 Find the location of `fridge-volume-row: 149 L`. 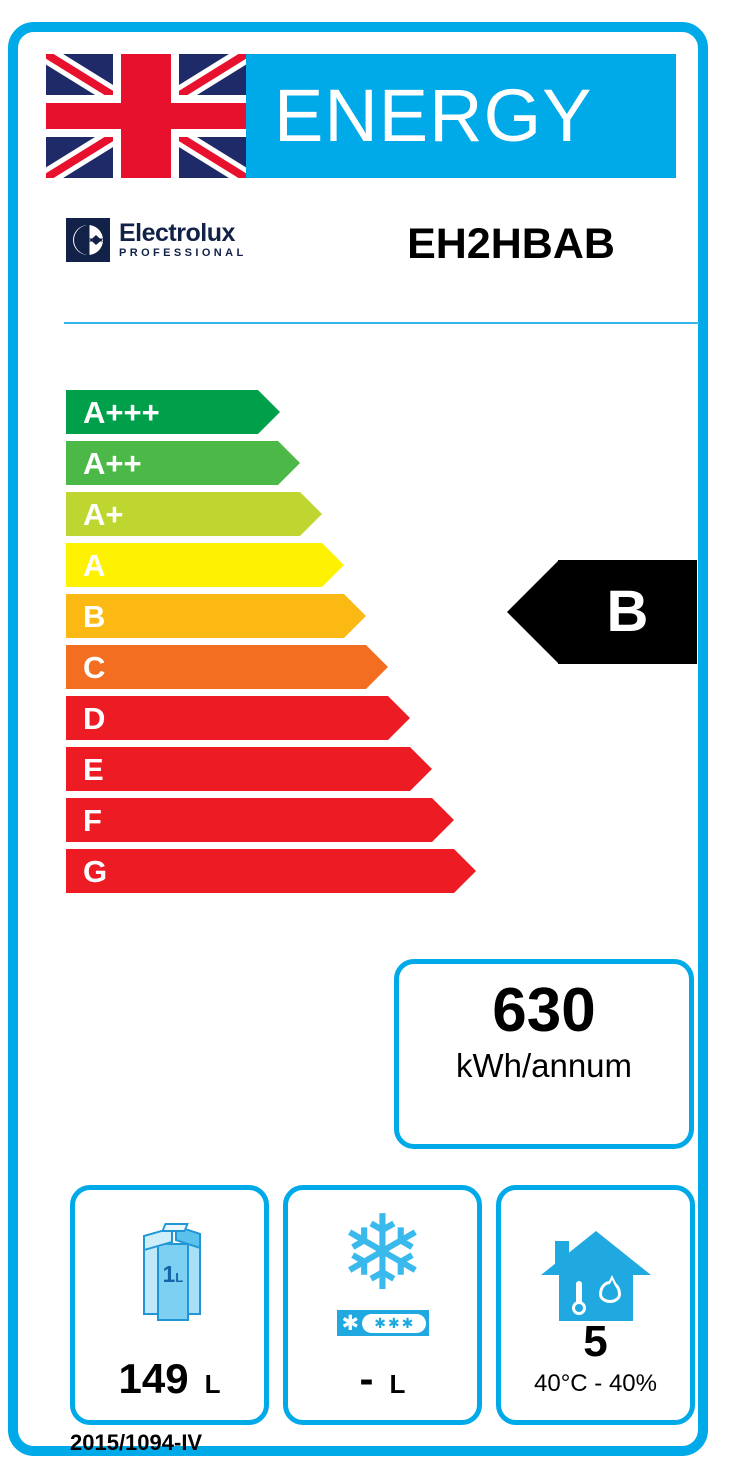

fridge-volume-row: 149 L is located at coordinates (169, 1379).